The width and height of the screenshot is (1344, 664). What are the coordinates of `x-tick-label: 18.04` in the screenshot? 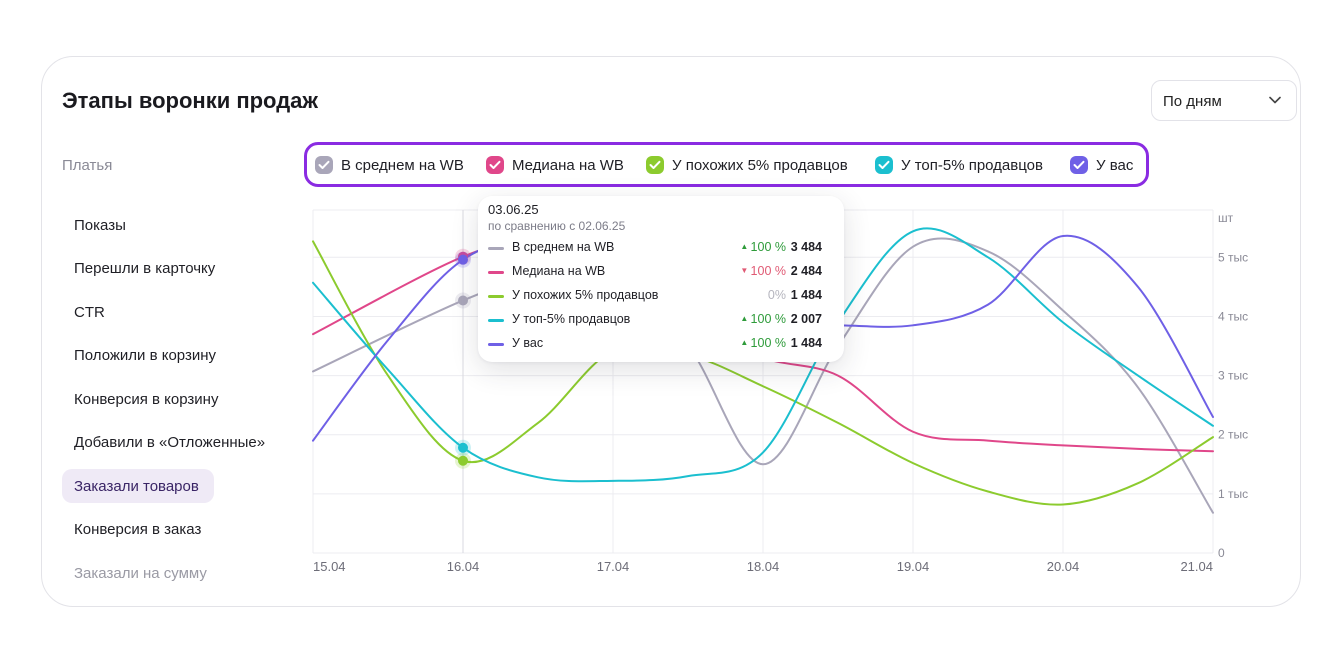 It's located at (763, 566).